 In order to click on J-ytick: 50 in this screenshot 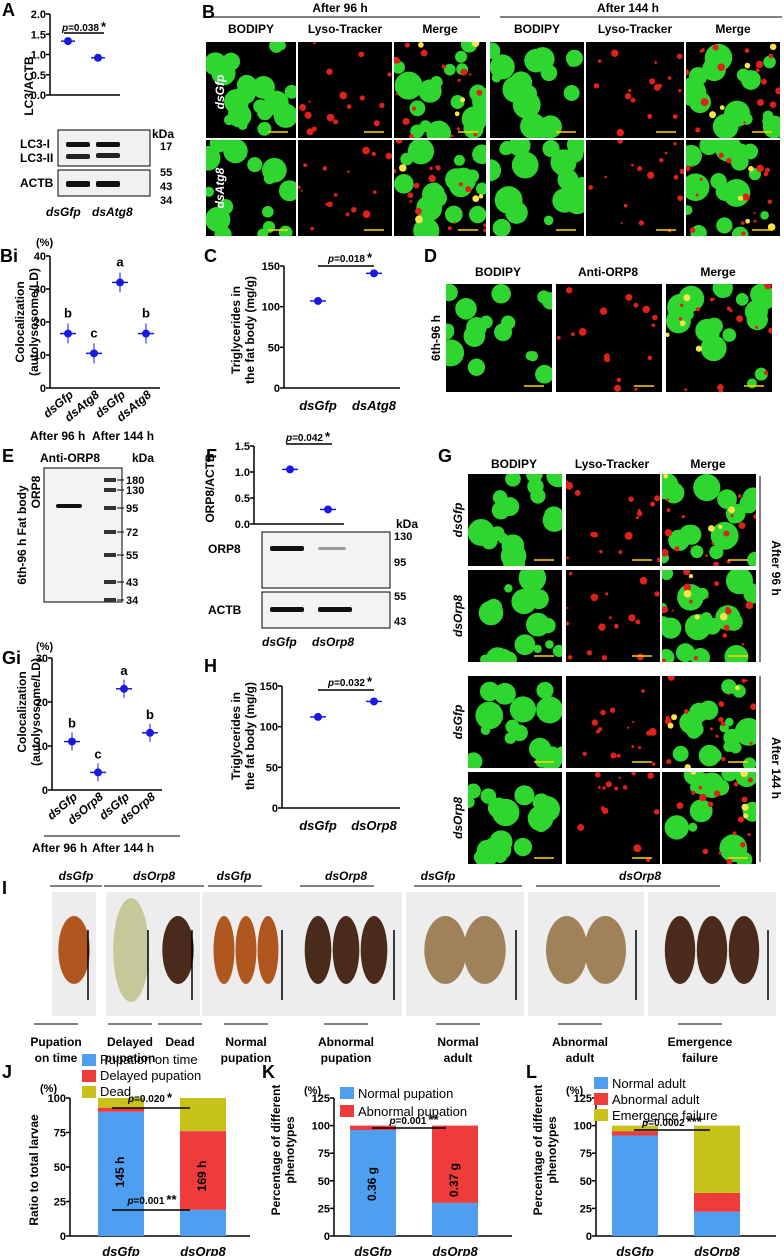, I will do `click(60, 1168)`.